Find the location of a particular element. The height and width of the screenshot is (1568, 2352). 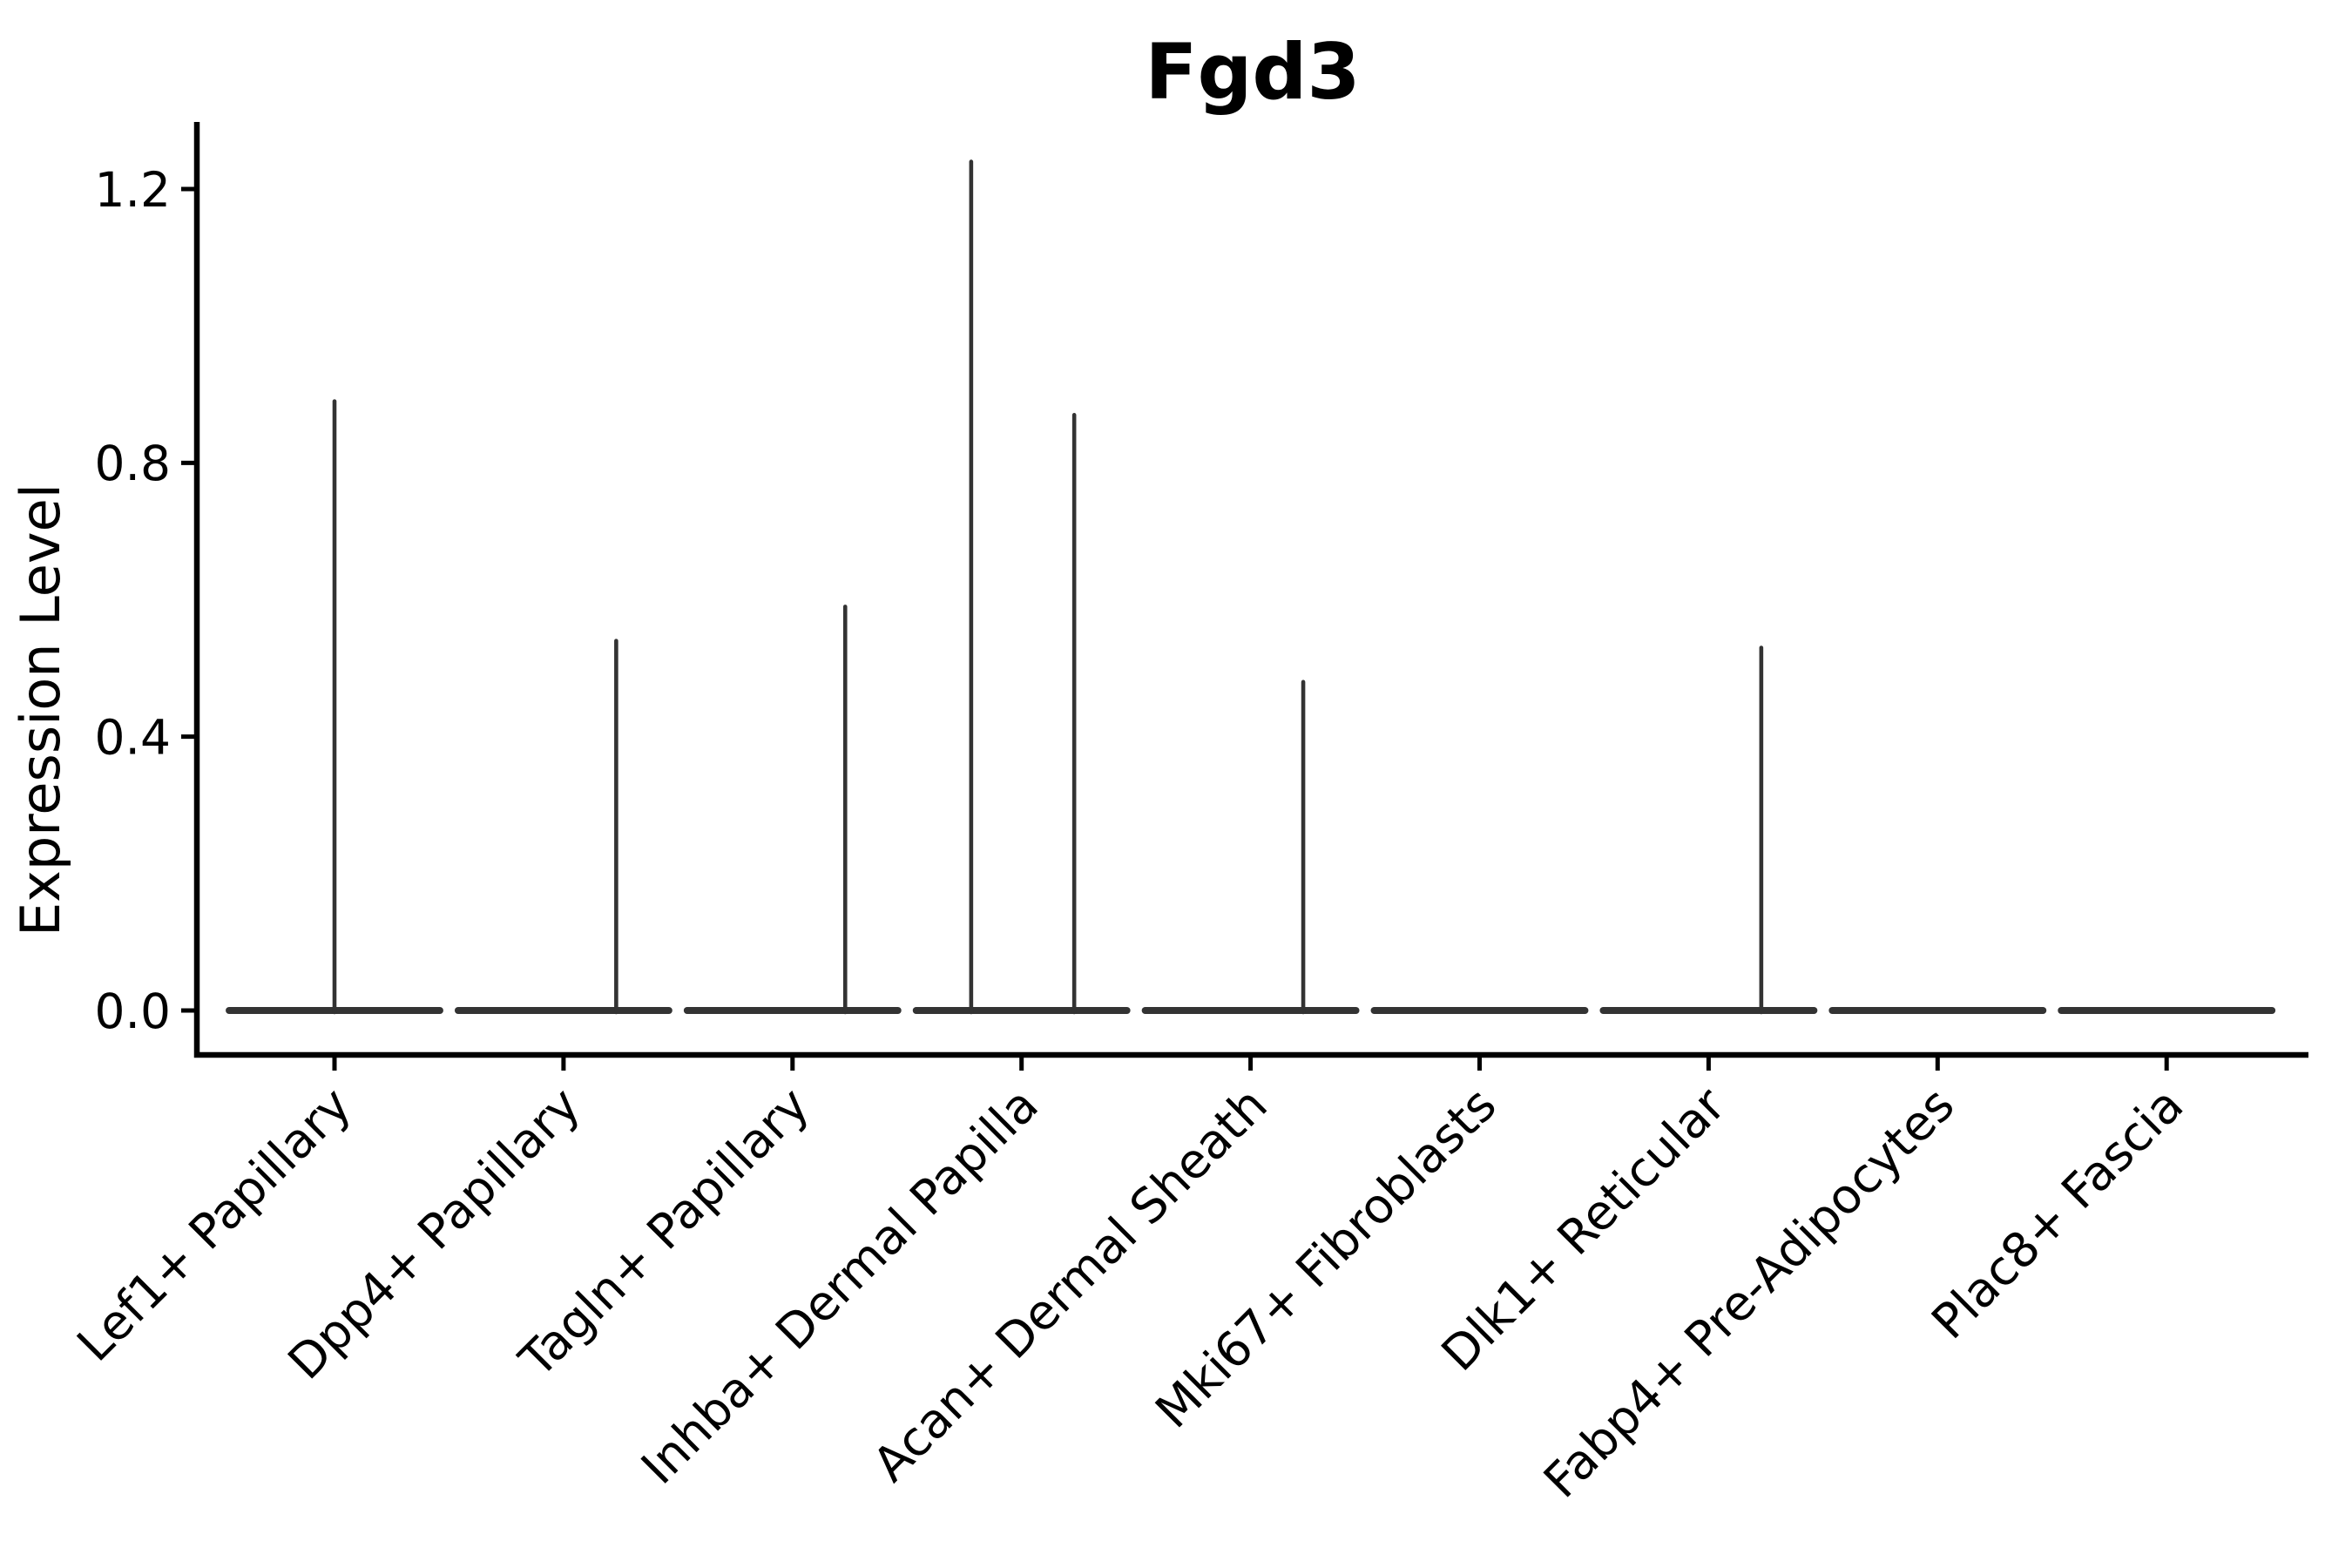

y-tick-label: 0.0 is located at coordinates (133, 1011).